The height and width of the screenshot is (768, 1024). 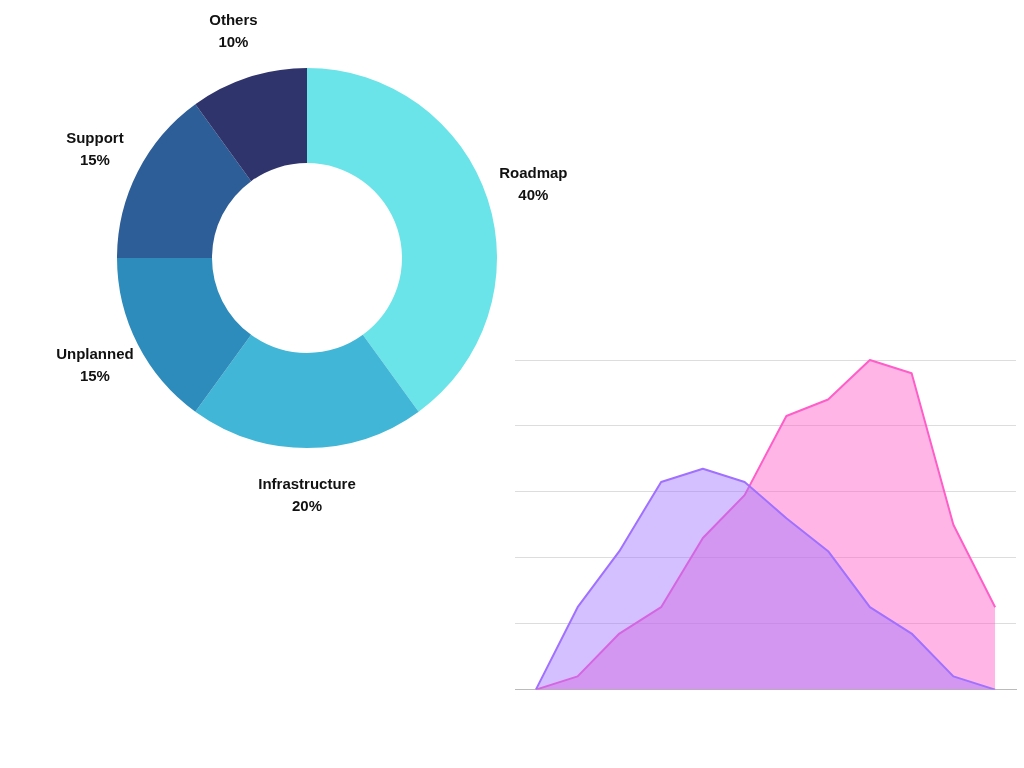 I want to click on slice-label: Unplanned, so click(x=95, y=354).